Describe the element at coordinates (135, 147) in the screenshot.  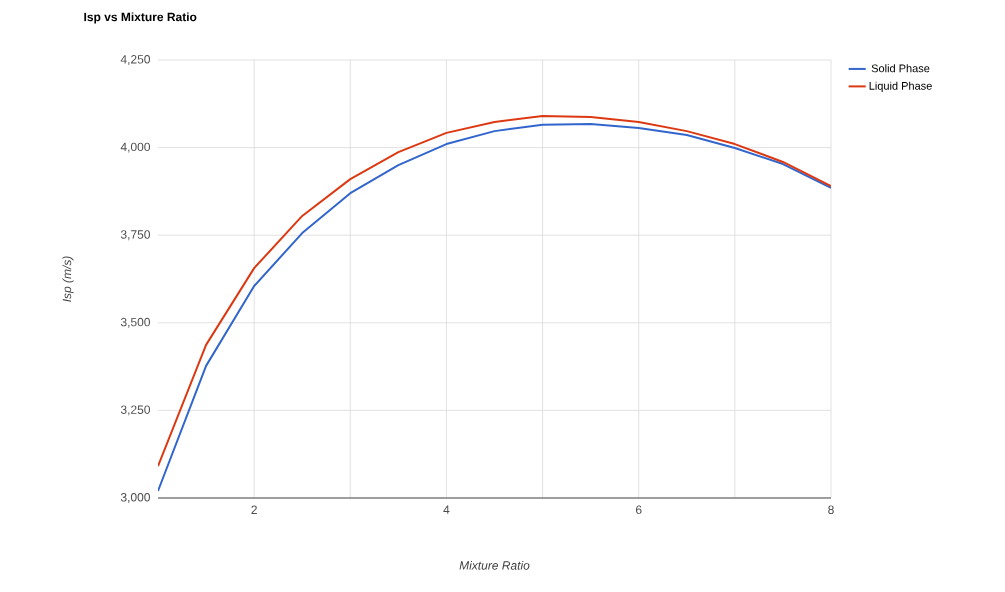
I see `y-tick-label: 4,000` at that location.